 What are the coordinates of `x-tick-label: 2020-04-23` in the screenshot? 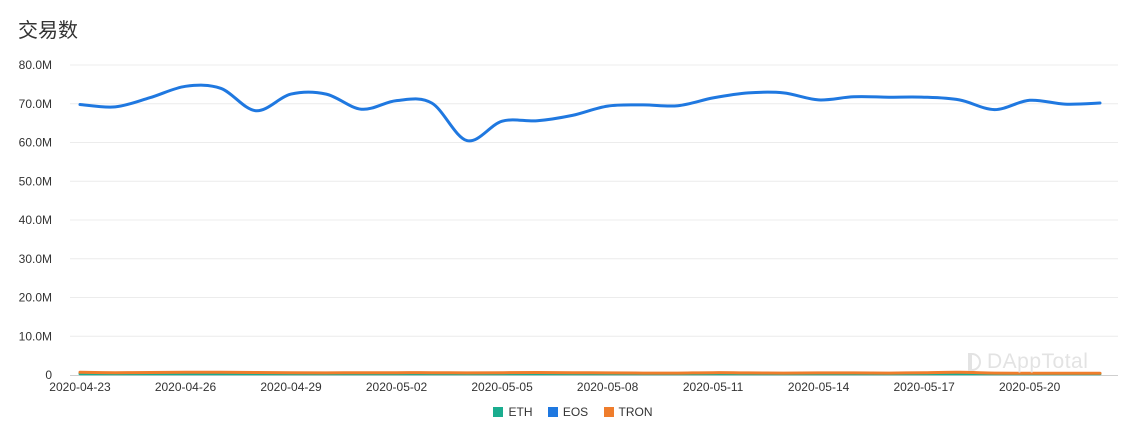 It's located at (80, 387).